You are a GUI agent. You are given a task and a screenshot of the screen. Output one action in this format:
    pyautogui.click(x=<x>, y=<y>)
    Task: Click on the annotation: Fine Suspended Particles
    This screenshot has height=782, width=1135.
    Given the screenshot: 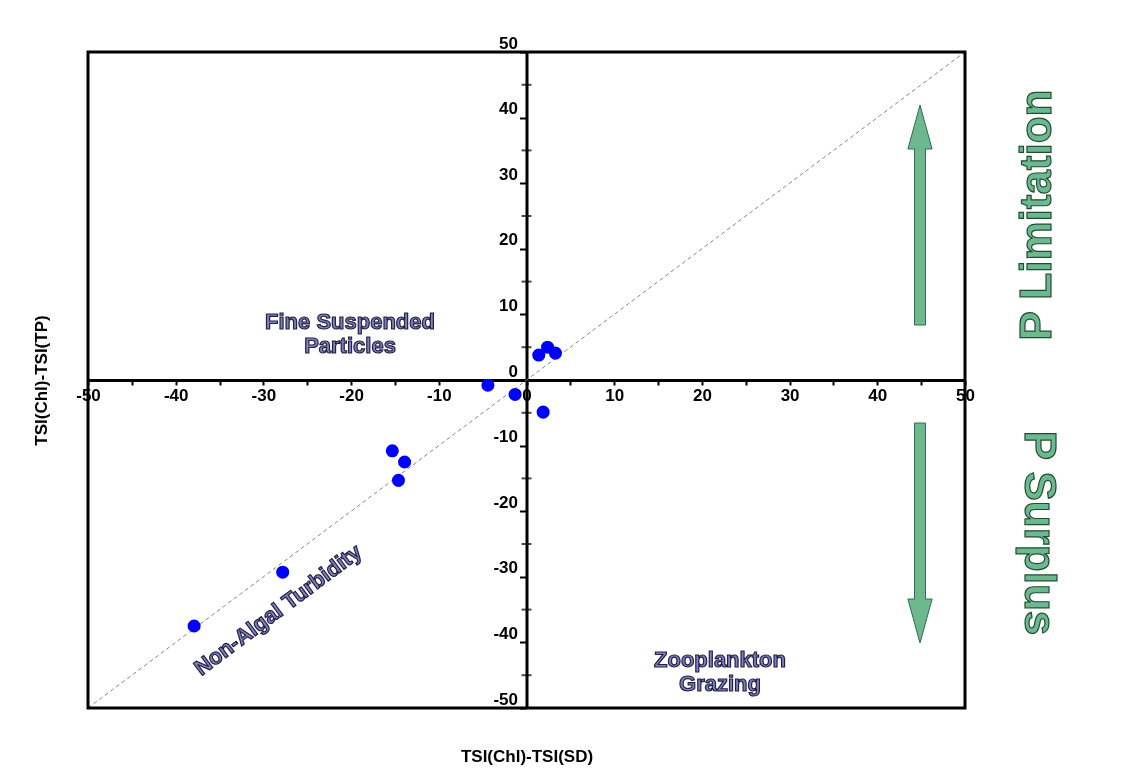 What is the action you would take?
    pyautogui.click(x=350, y=333)
    